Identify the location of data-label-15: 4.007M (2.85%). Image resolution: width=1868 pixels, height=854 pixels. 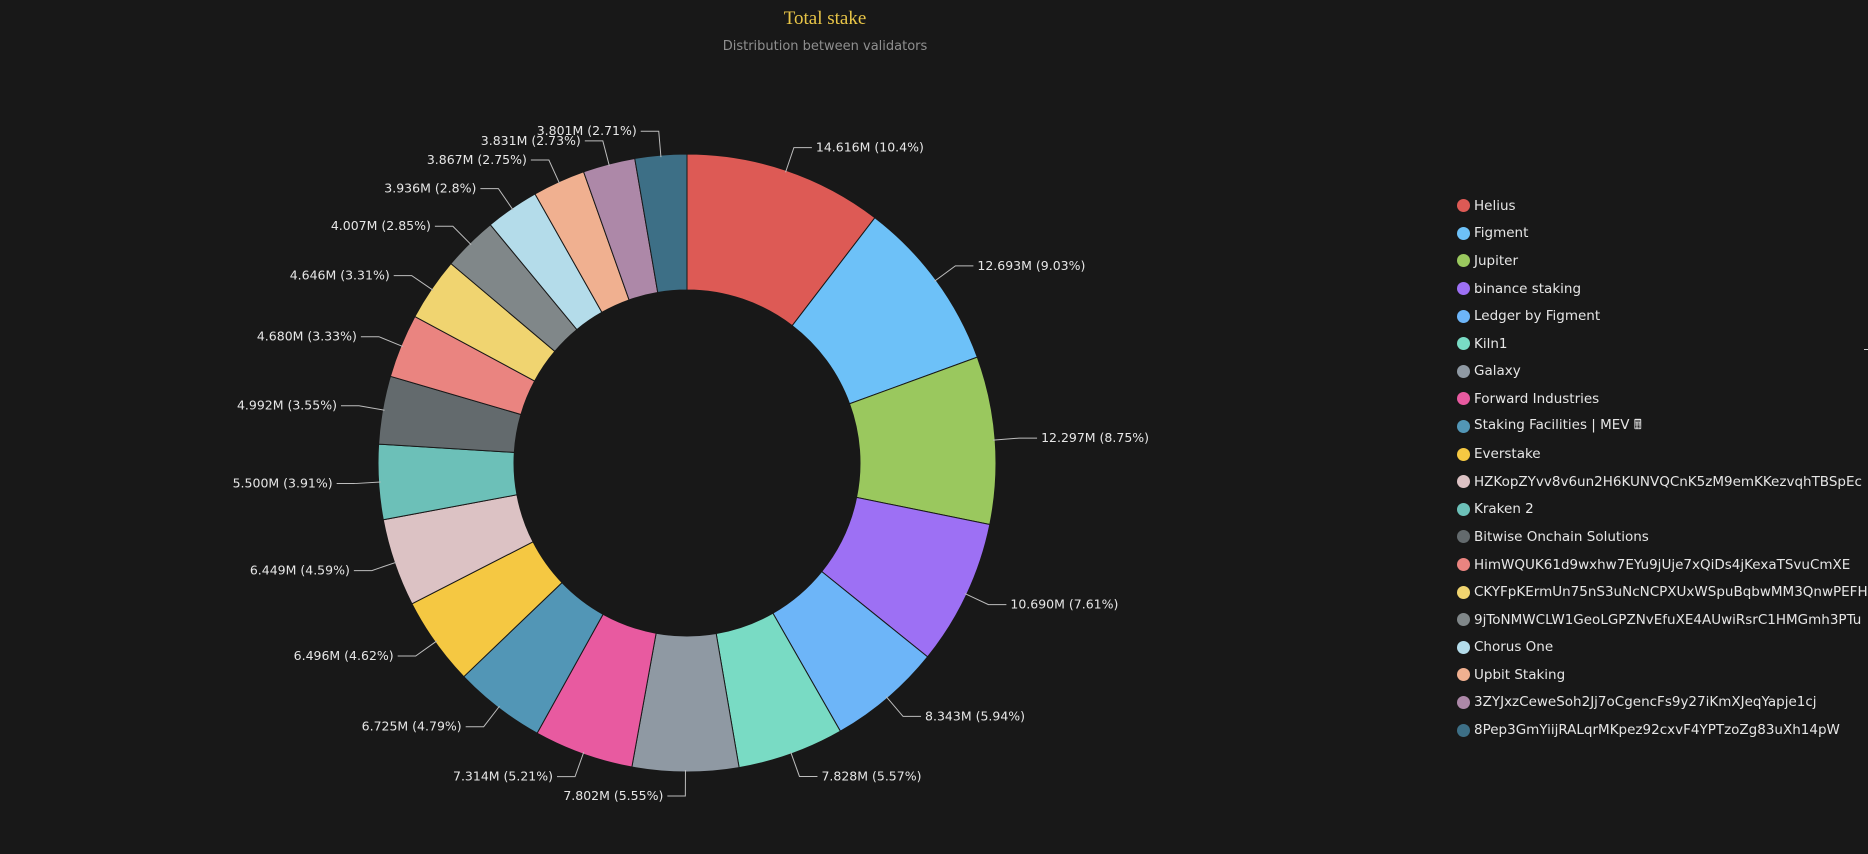
(381, 225).